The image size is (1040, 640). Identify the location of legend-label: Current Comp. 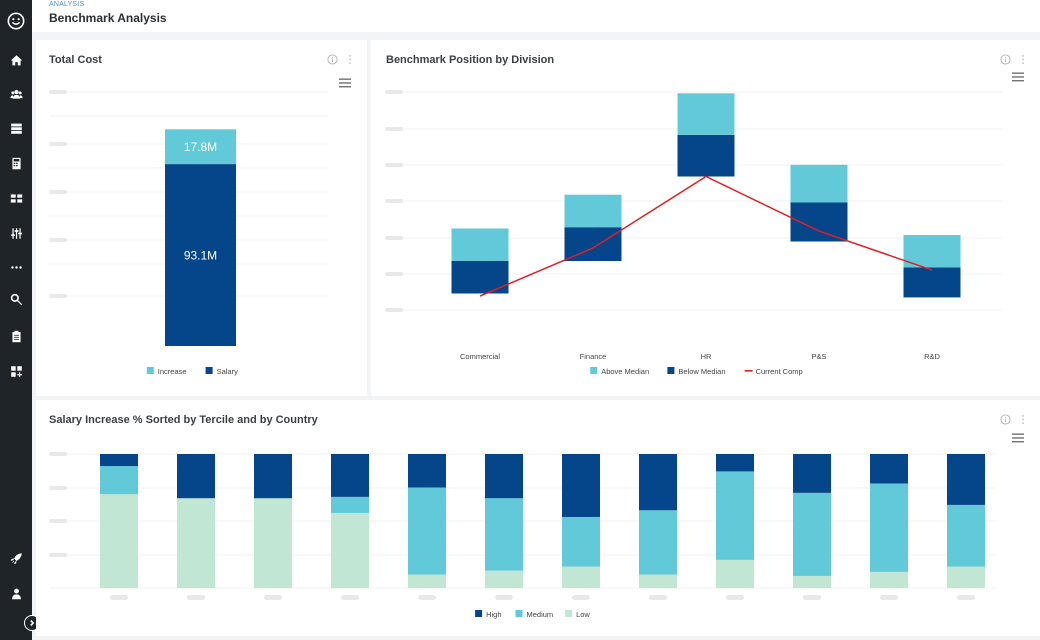
(779, 371).